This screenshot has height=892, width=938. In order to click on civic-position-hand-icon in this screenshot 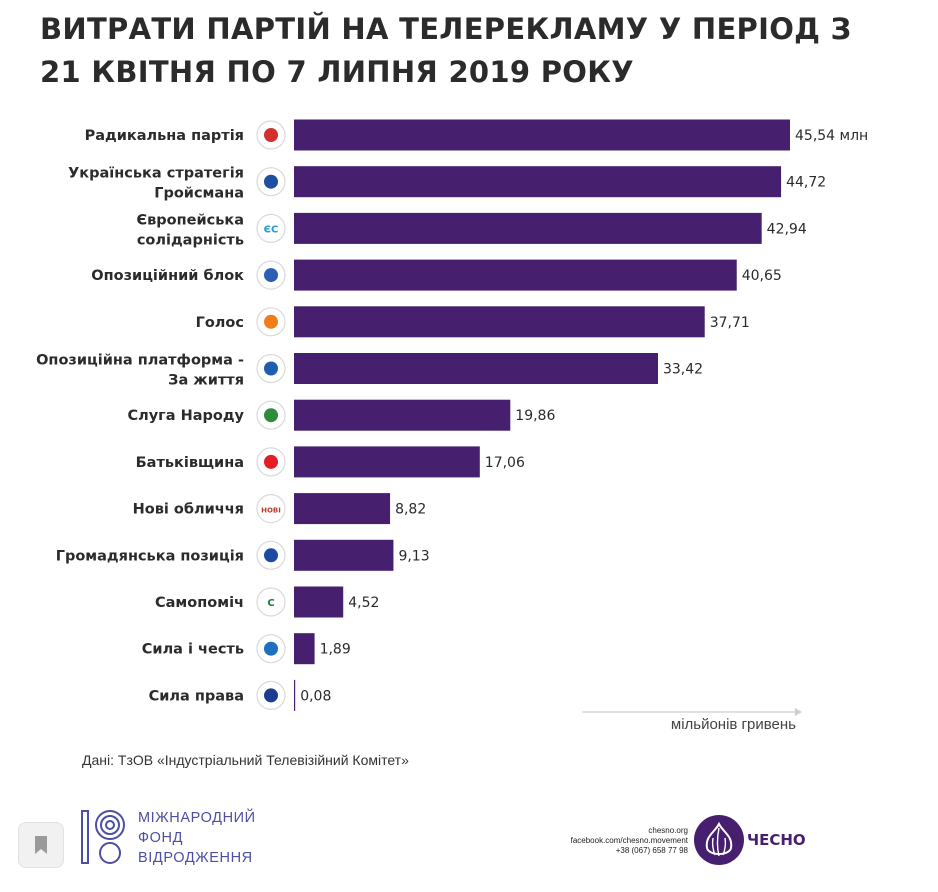, I will do `click(271, 555)`.